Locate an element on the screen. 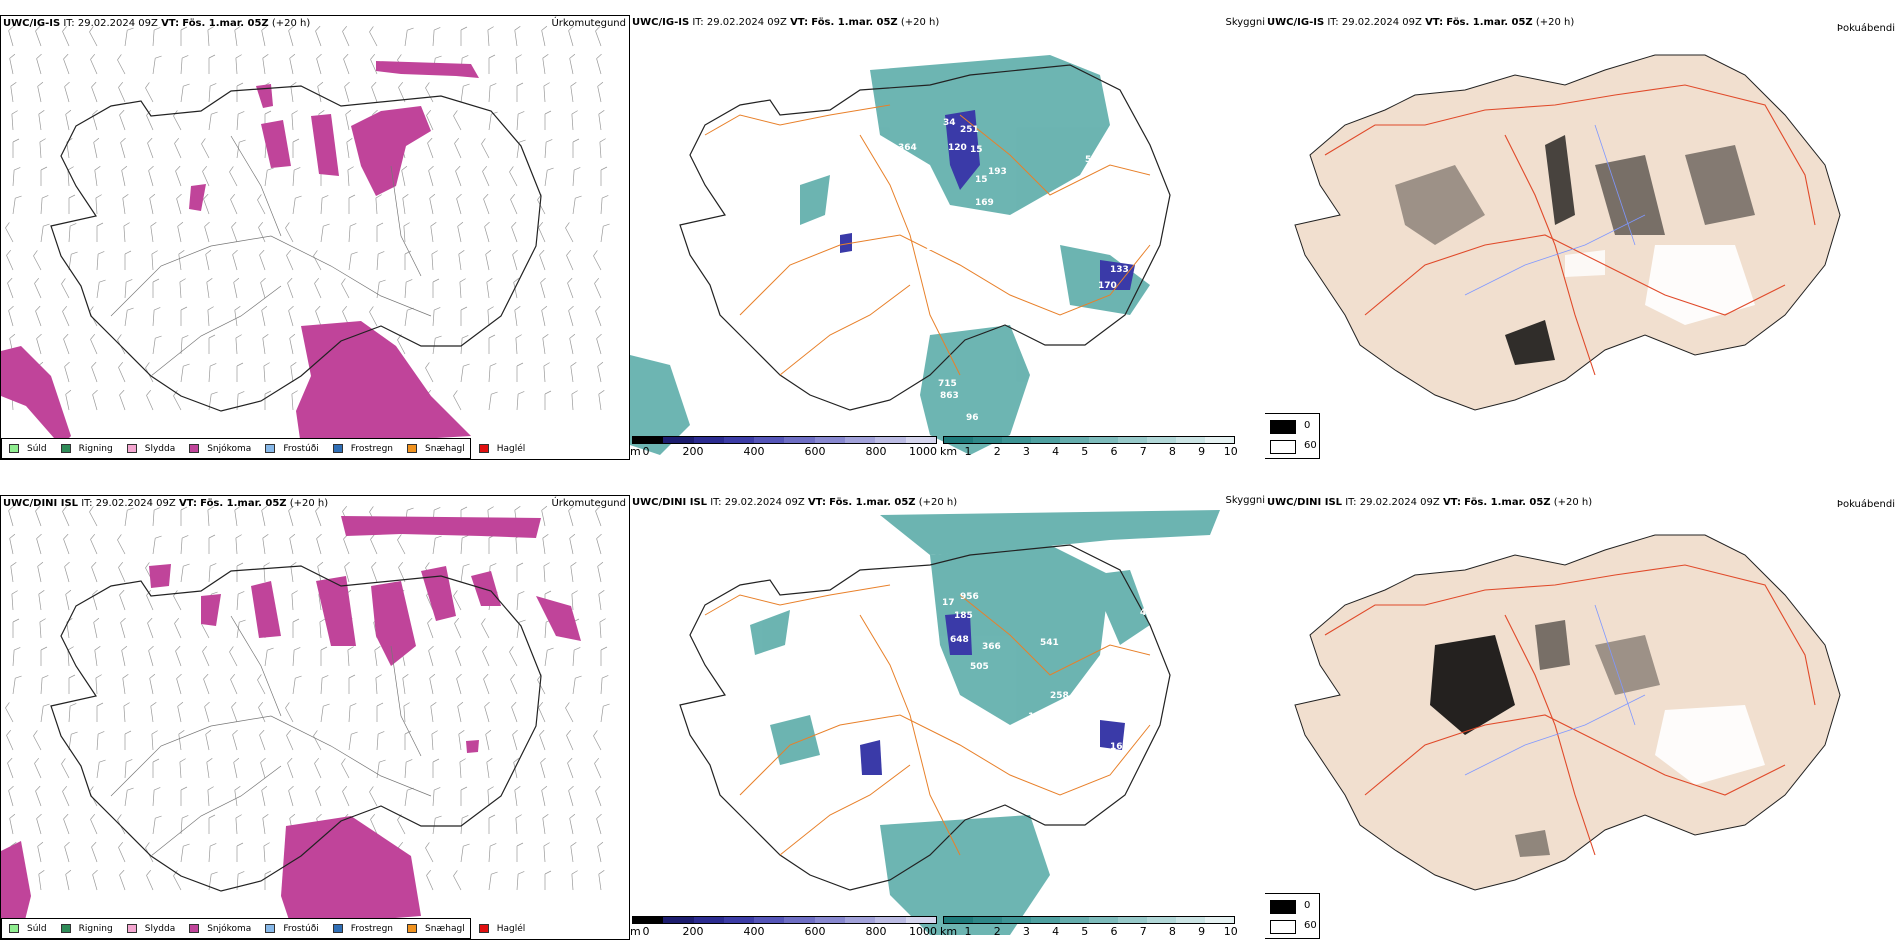  visibility-value-label: 17 is located at coordinates (948, 603).